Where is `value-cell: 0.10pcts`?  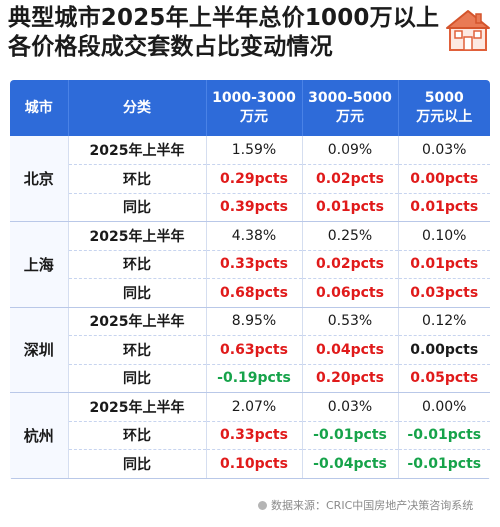
value-cell: 0.10pcts is located at coordinates (254, 464).